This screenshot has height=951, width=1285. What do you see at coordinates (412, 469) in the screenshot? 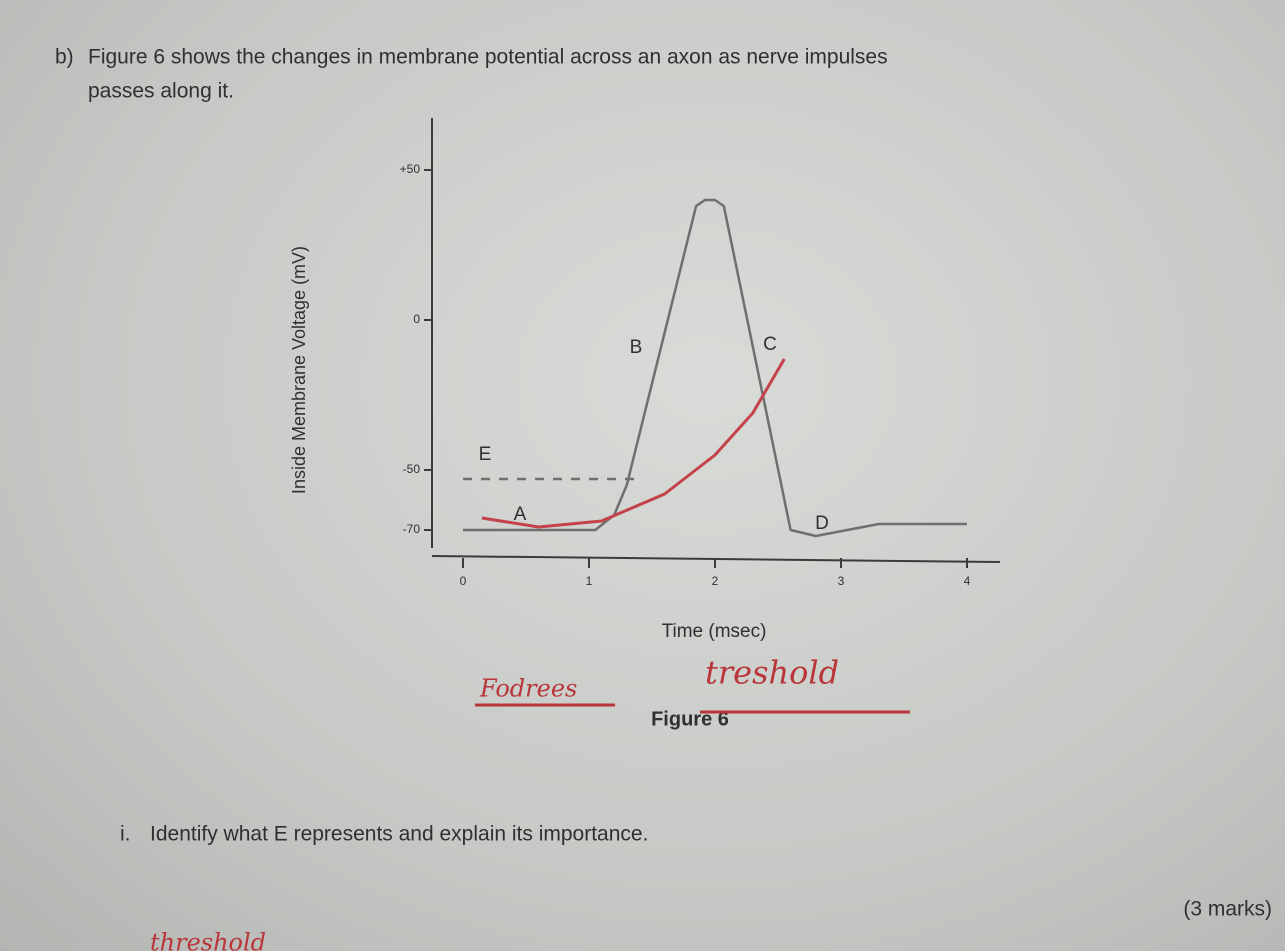
I see `y-tick-label: -50` at bounding box center [412, 469].